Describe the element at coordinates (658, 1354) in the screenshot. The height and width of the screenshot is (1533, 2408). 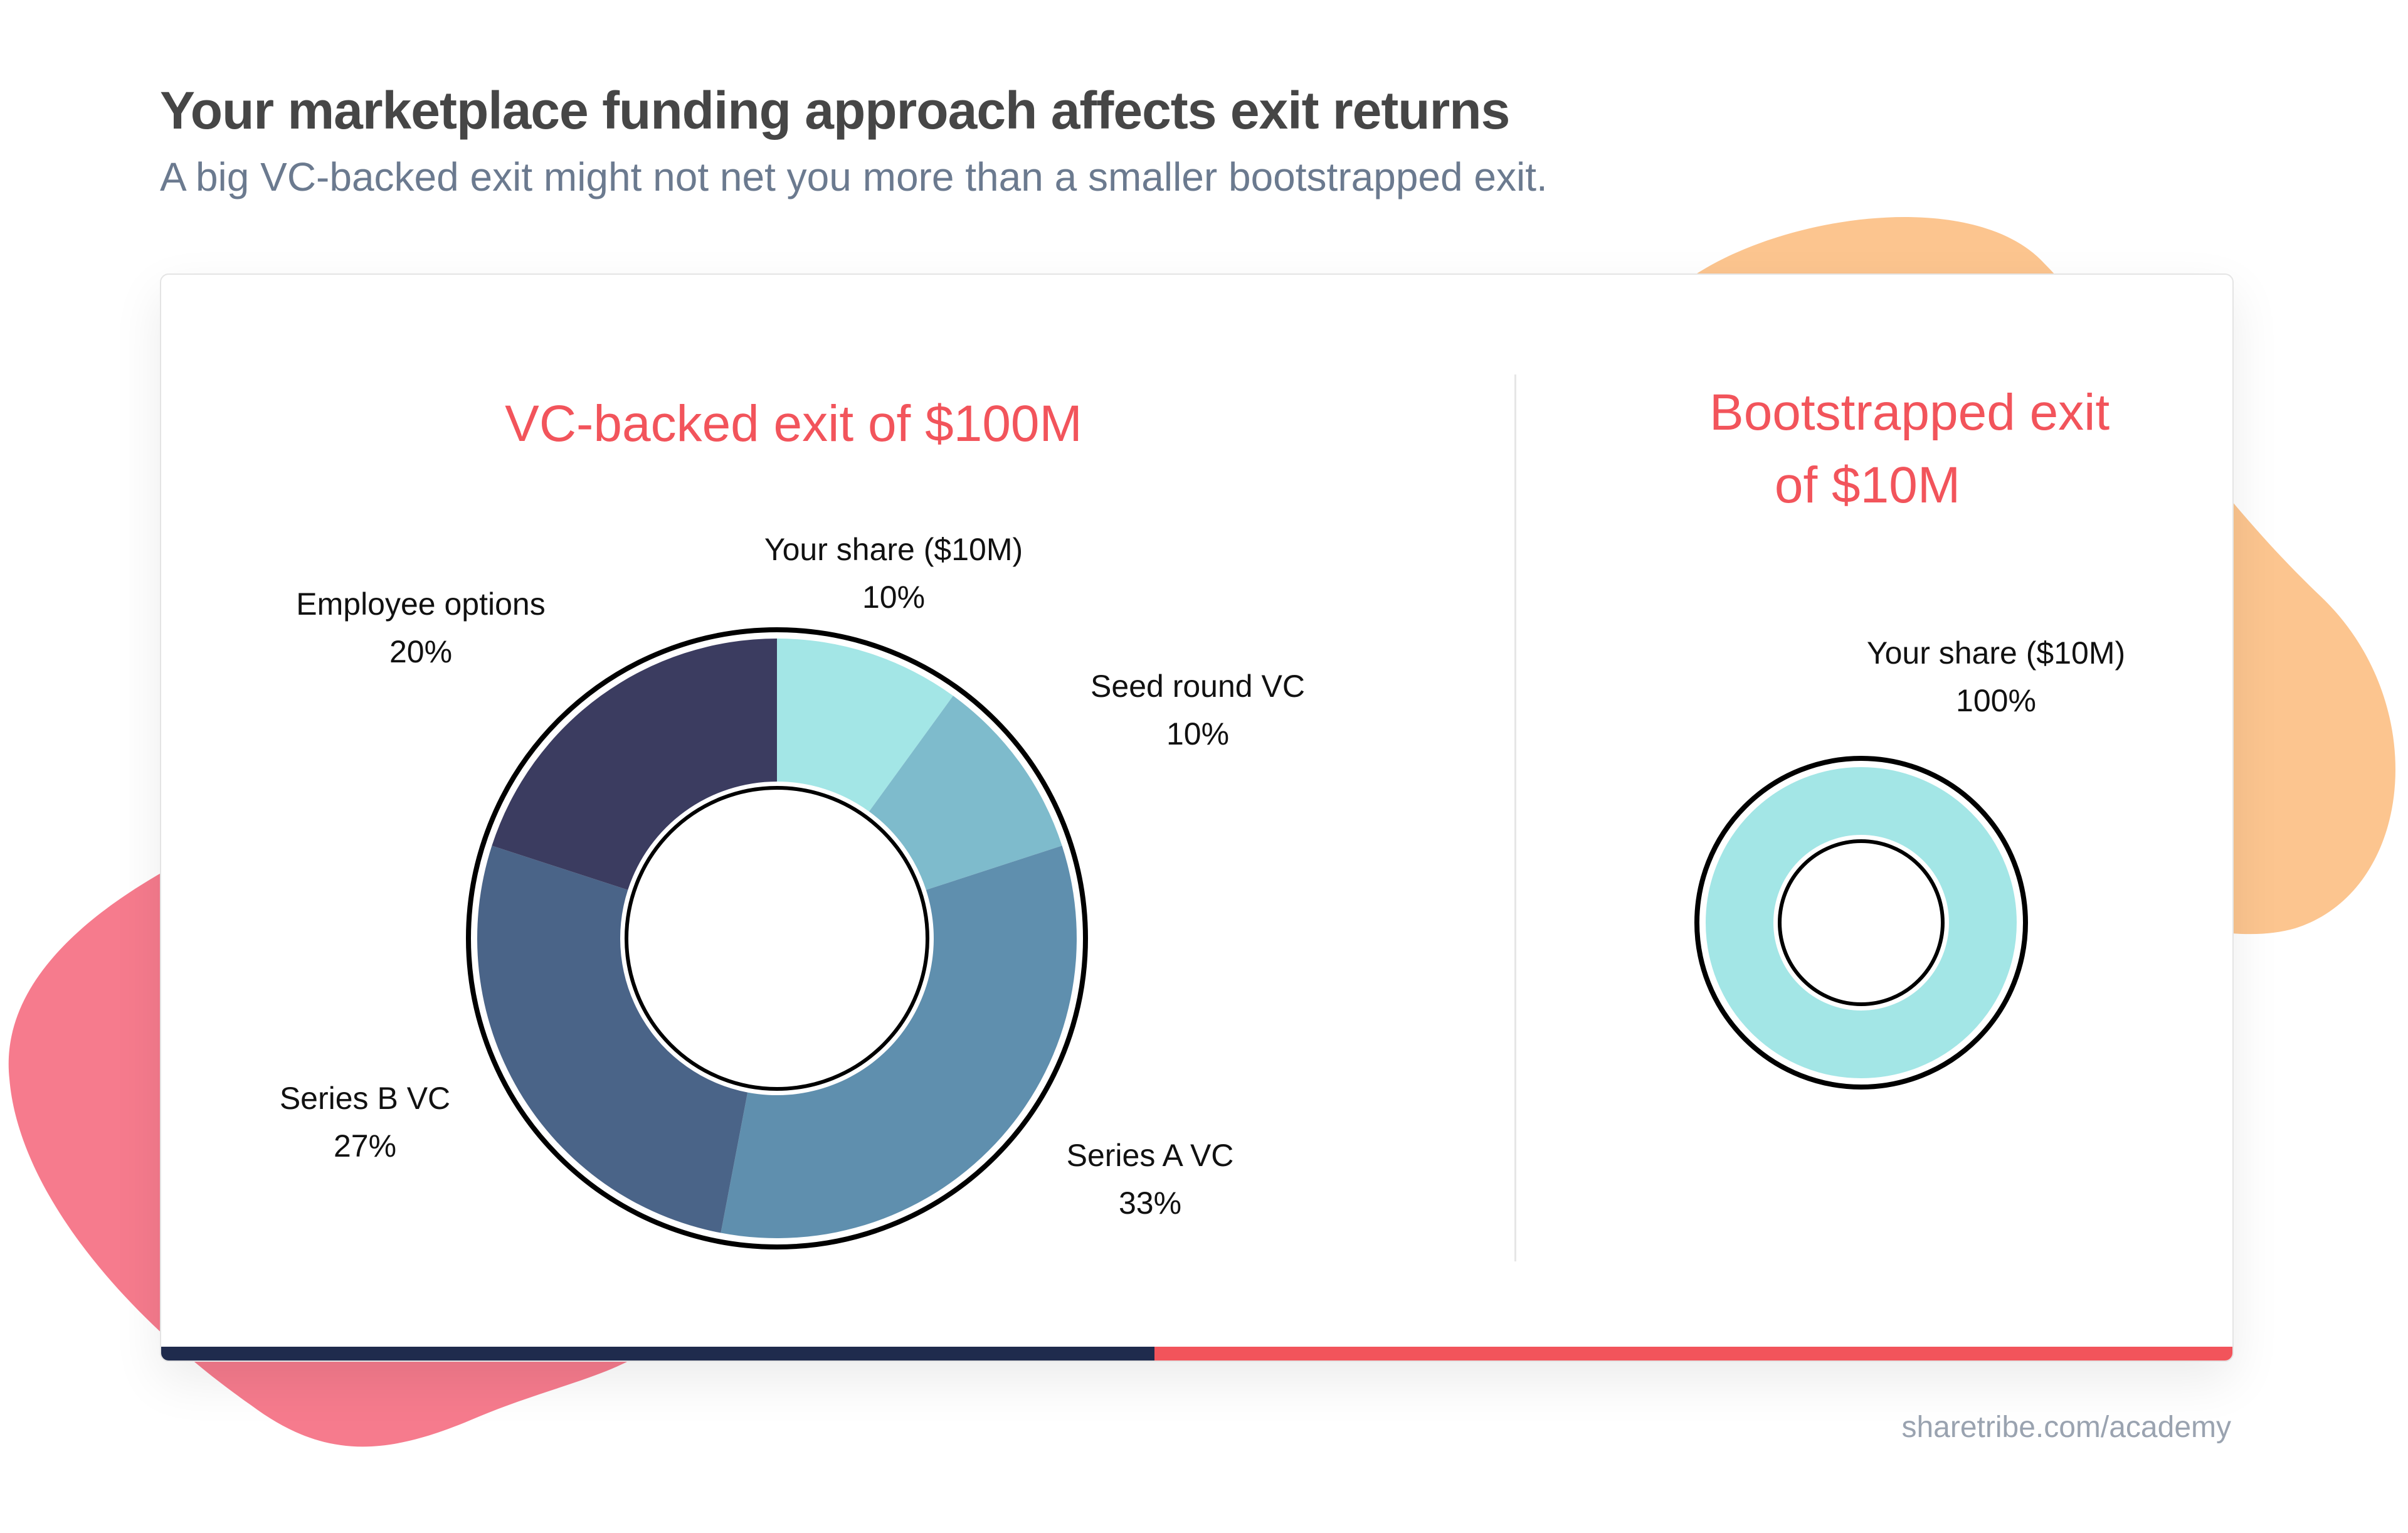
I see `bottom-bar-navy` at that location.